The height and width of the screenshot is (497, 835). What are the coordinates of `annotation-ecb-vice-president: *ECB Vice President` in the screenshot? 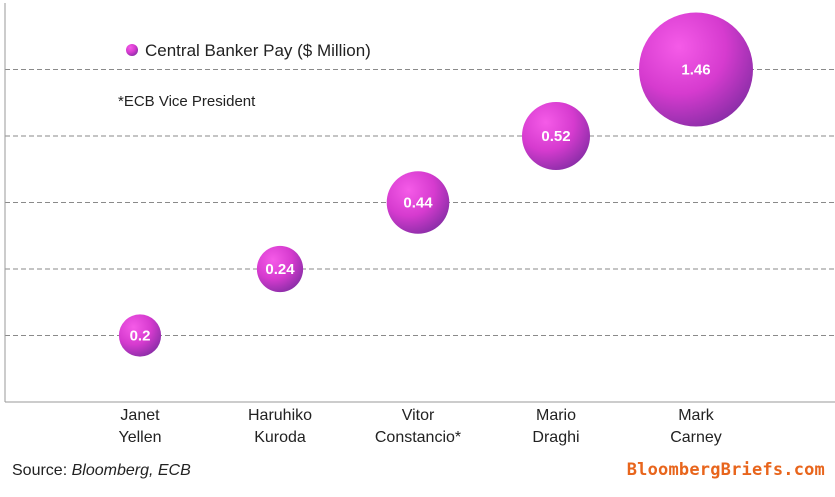 It's located at (187, 101).